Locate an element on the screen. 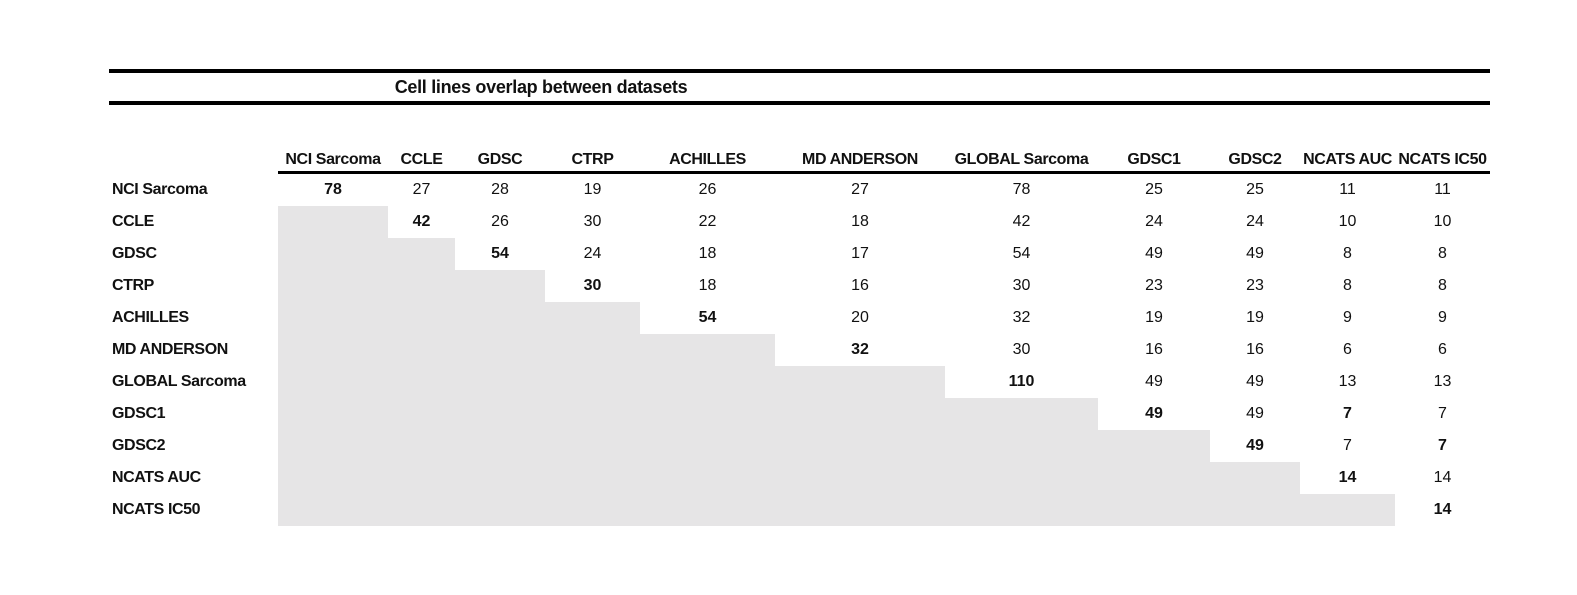  col-header-ctrp: CTRP is located at coordinates (592, 156).